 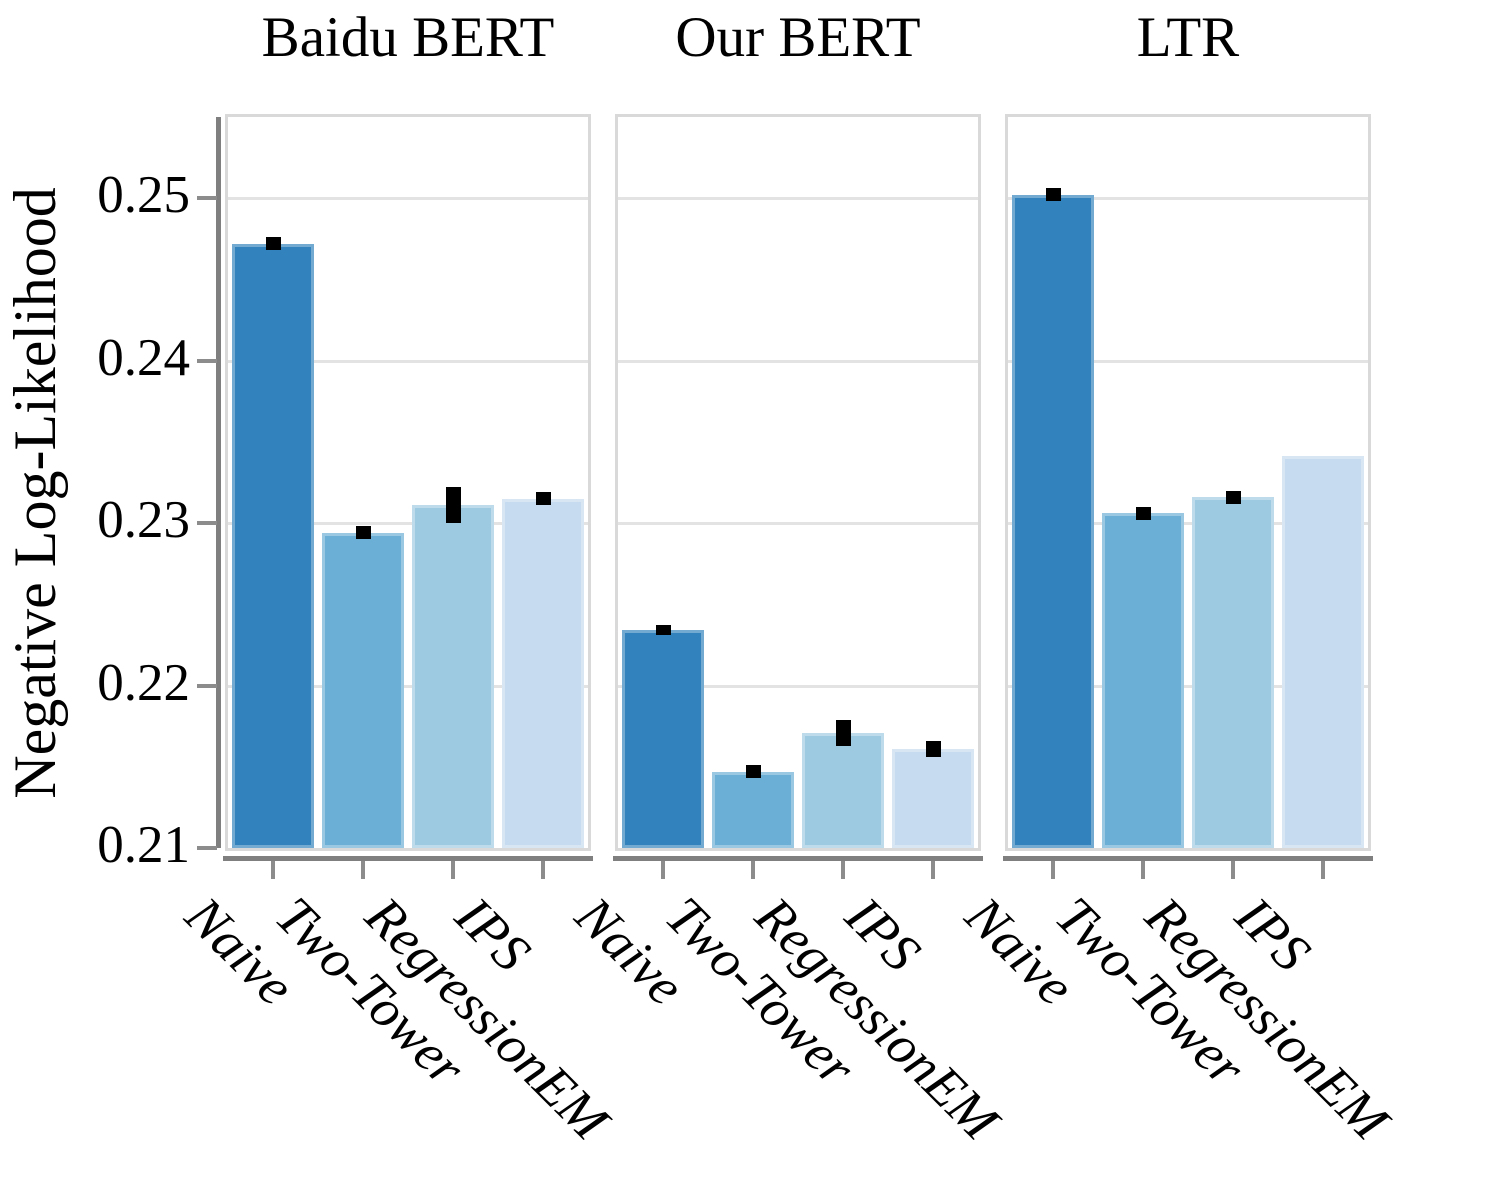 What do you see at coordinates (143, 682) in the screenshot?
I see `y-axis-tick-label: 0.22` at bounding box center [143, 682].